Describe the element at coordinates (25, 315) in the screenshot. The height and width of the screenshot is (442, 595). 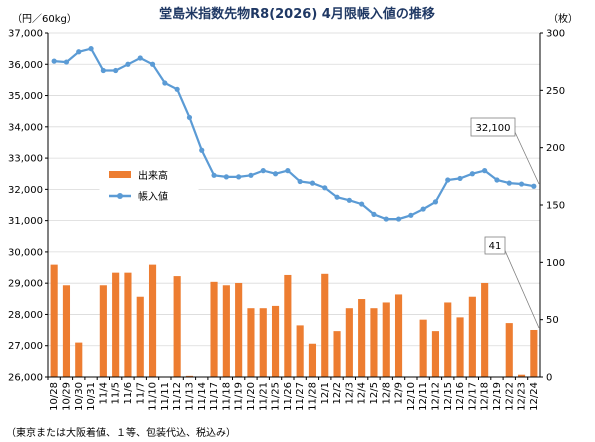
I see `left-tick-label: 28,000` at that location.